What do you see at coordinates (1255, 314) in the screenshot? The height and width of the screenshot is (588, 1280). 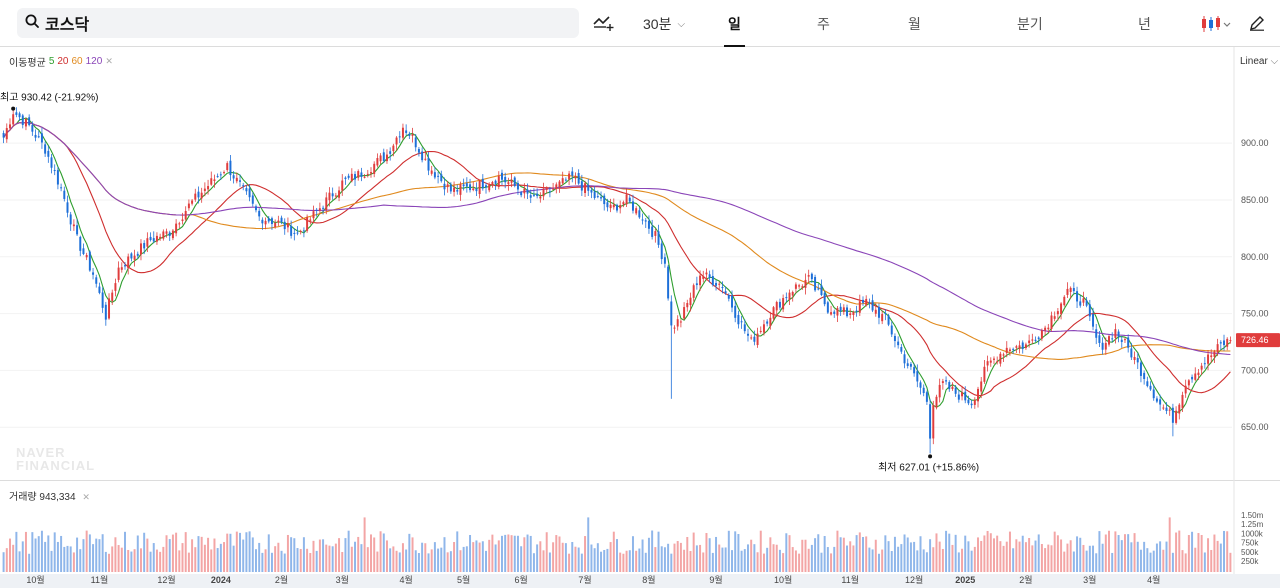 I see `y-tick-label: 750.00` at bounding box center [1255, 314].